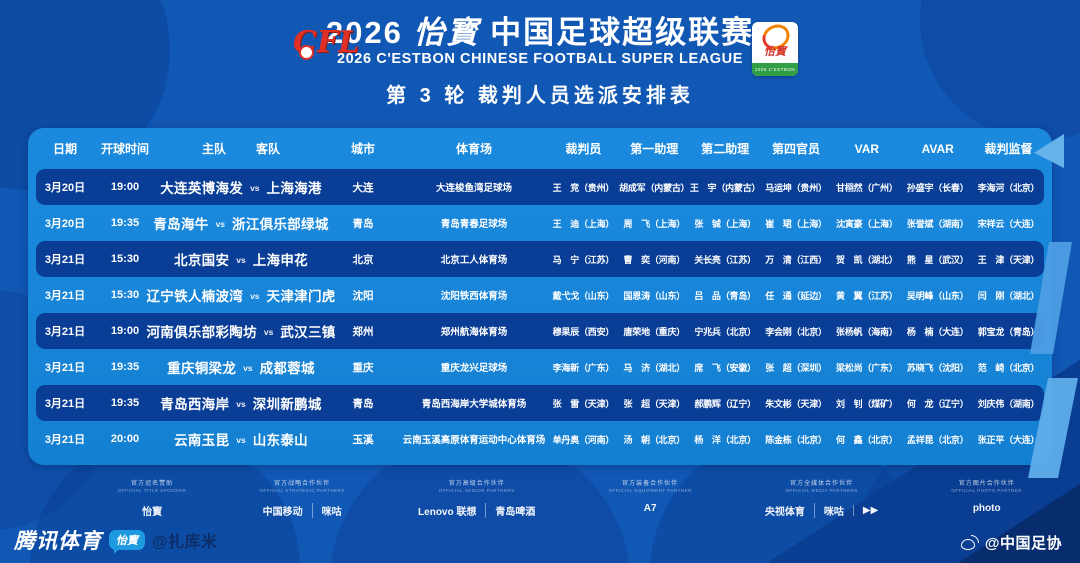 This screenshot has width=1080, height=563. Describe the element at coordinates (240, 295) in the screenshot. I see `match-teams: 辽宁铁人楠波湾 vs 天津津门虎` at that location.